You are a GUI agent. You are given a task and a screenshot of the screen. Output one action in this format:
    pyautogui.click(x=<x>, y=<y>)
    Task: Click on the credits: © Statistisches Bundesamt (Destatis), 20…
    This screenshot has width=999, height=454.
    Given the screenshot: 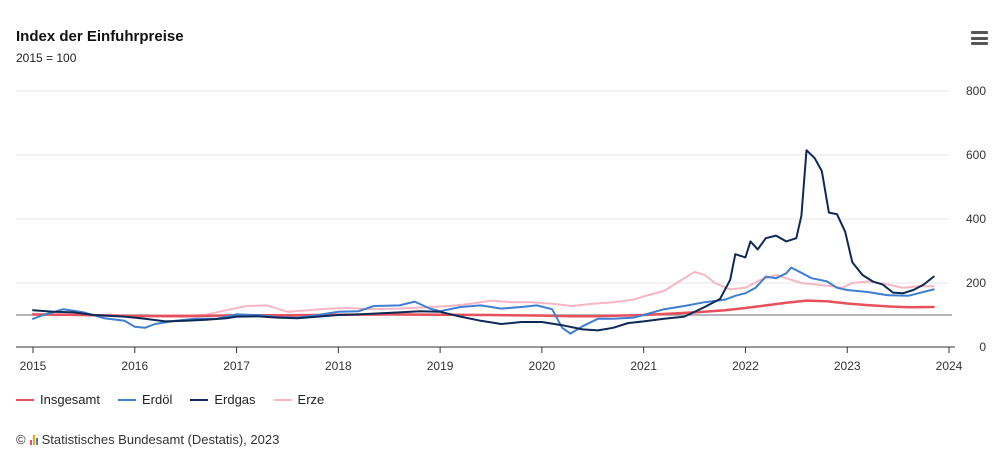 What is the action you would take?
    pyautogui.click(x=147, y=439)
    